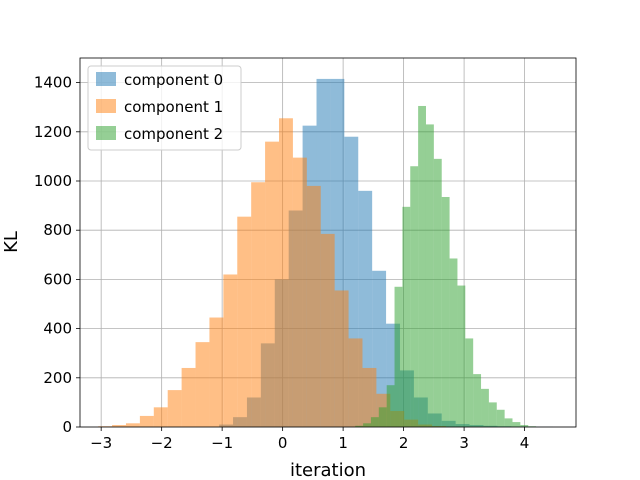  Describe the element at coordinates (53, 132) in the screenshot. I see `y-tick-label: 1200` at that location.